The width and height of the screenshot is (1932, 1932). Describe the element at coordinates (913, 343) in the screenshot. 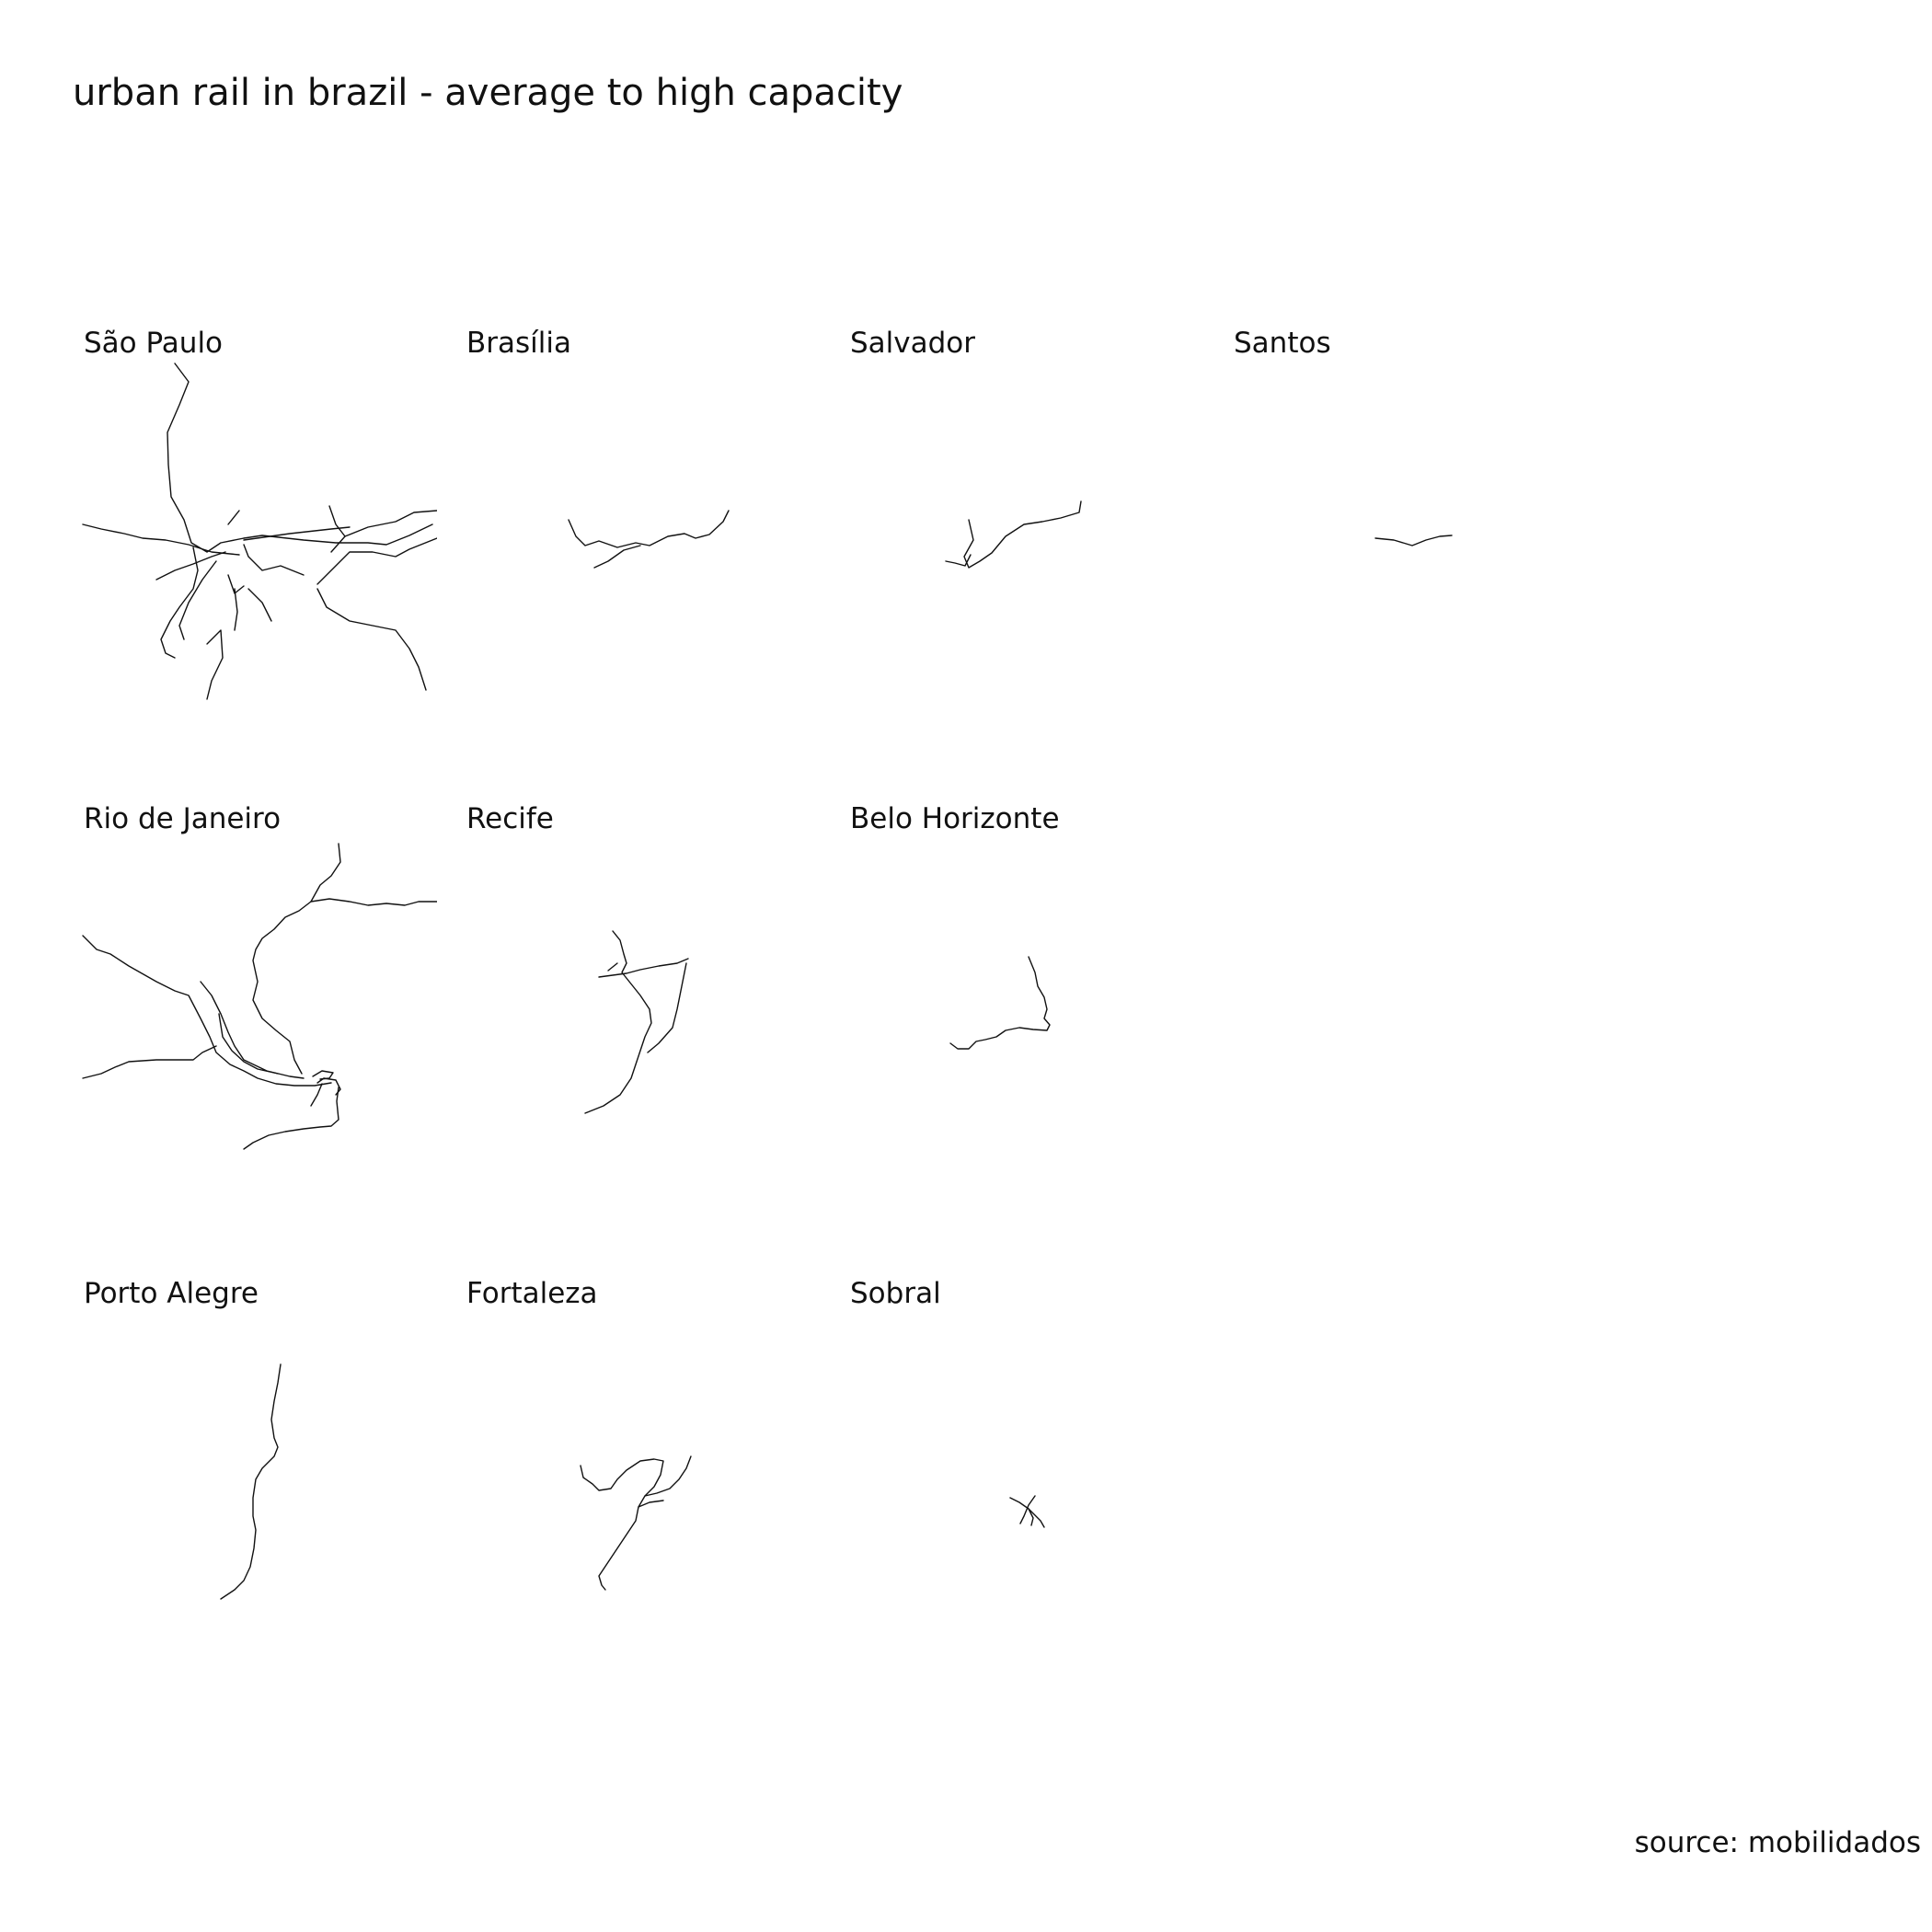

I see `city-title: Salvador` at that location.